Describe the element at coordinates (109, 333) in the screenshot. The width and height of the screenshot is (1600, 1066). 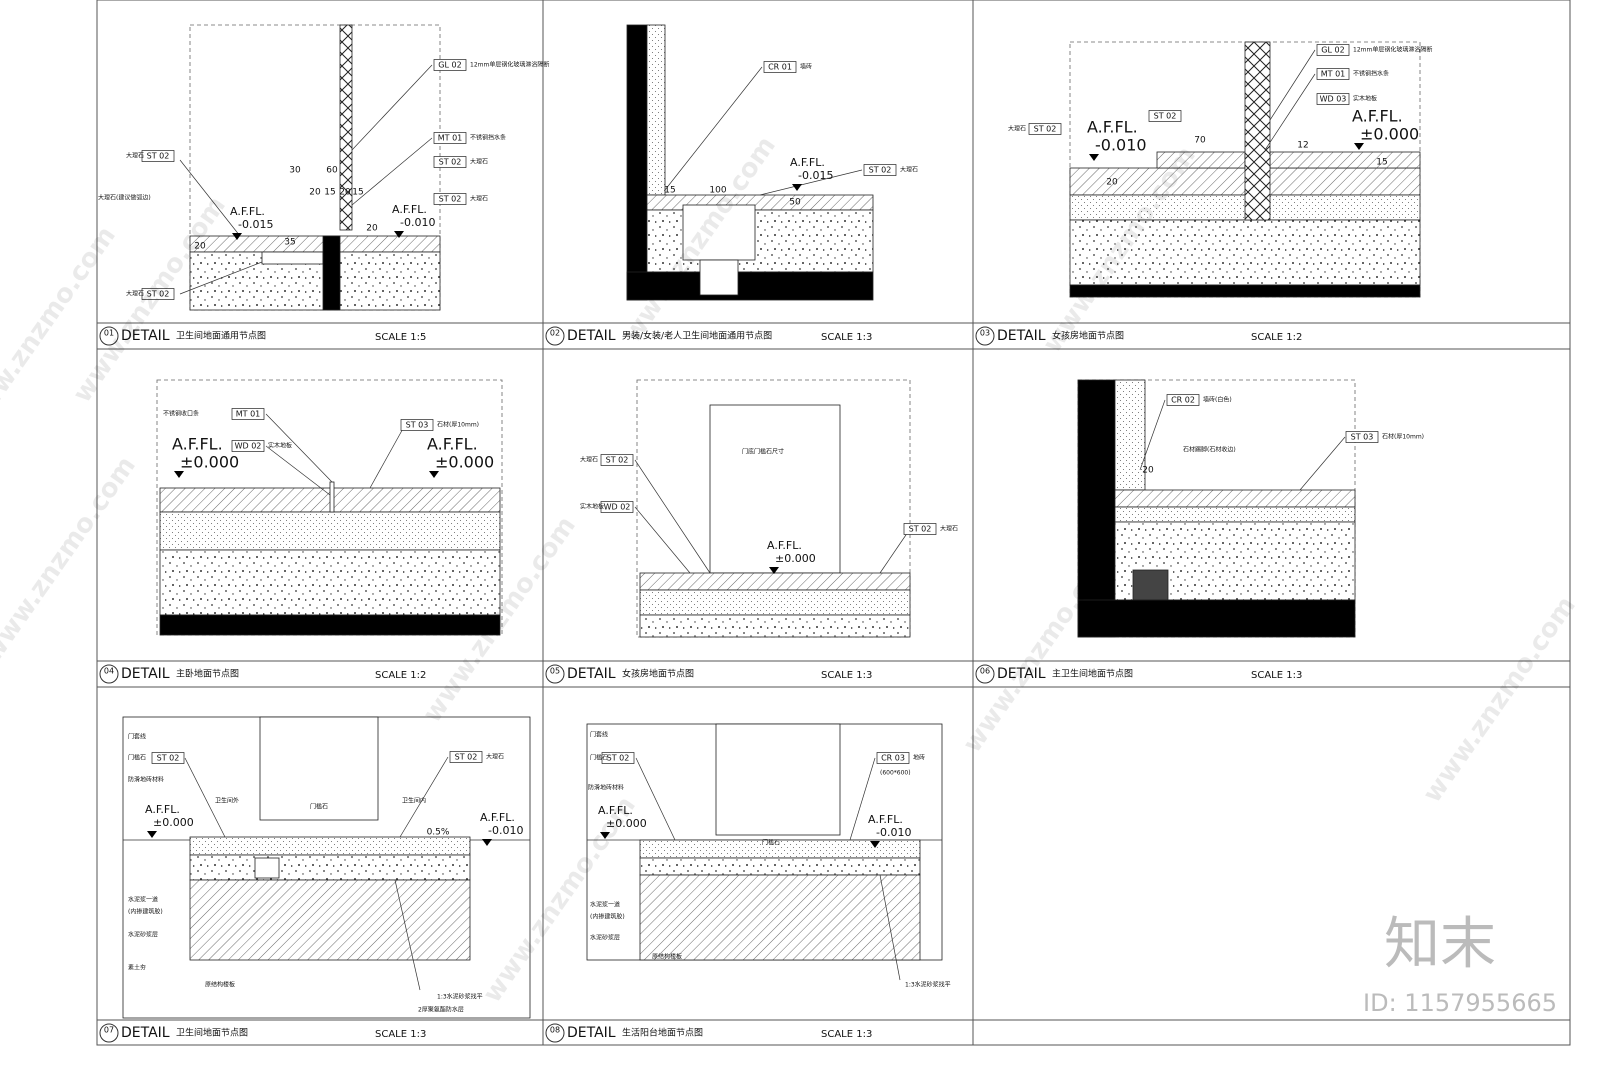
I see `detail-number: 01` at that location.